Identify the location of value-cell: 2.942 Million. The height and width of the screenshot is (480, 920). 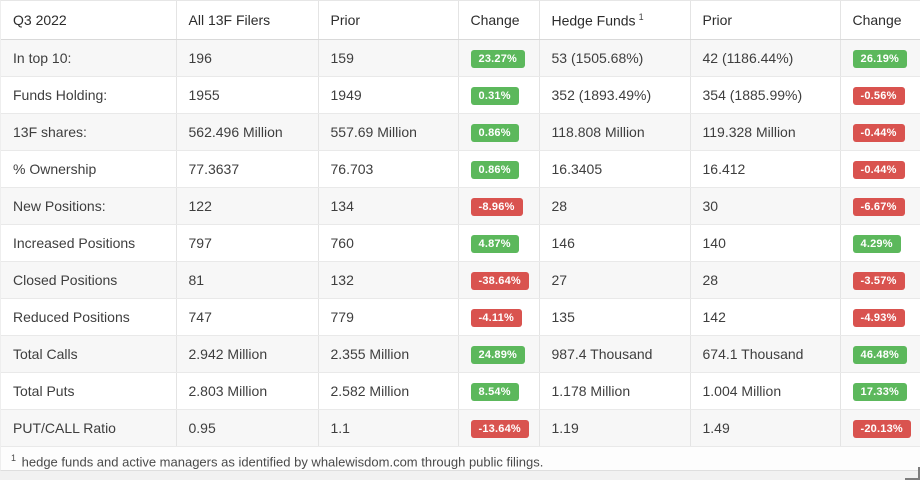
(247, 354).